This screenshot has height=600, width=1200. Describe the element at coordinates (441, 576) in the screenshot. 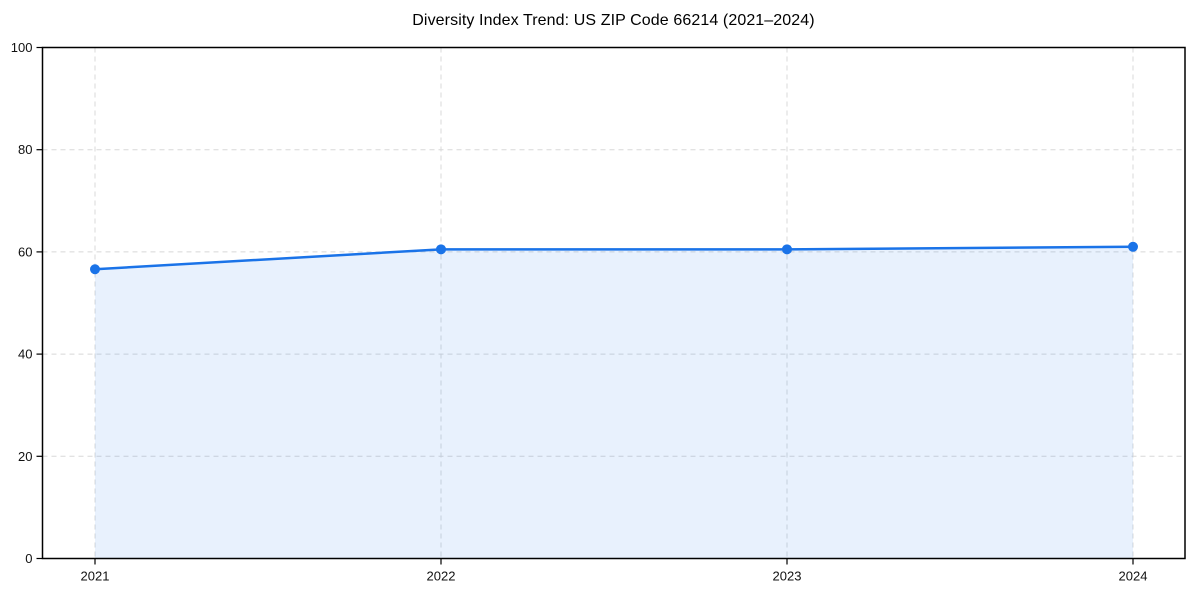

I see `x-tick-label: 2022` at that location.